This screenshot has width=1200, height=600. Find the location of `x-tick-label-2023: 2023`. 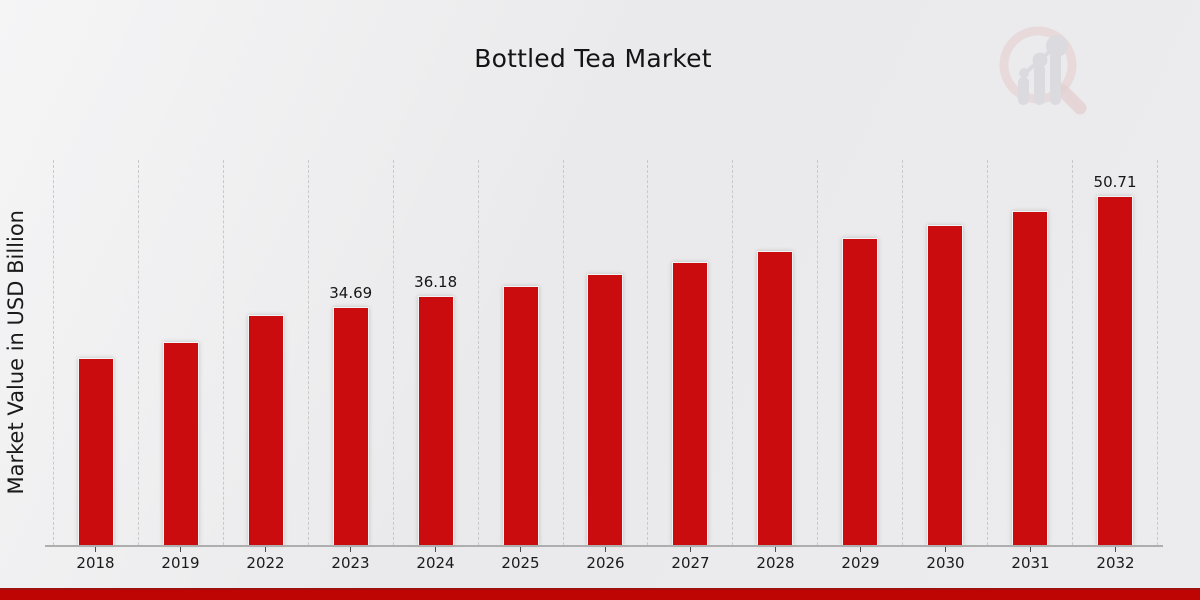

x-tick-label-2023: 2023 is located at coordinates (350, 563).